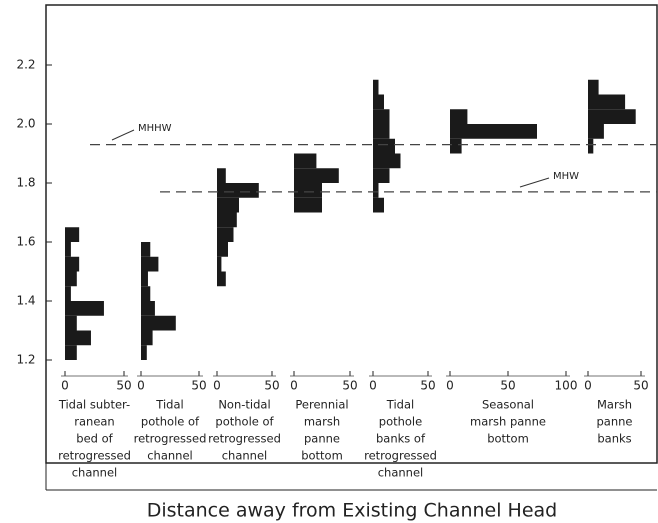 The height and width of the screenshot is (523, 658). Describe the element at coordinates (566, 386) in the screenshot. I see `x-tick-label: 100` at that location.